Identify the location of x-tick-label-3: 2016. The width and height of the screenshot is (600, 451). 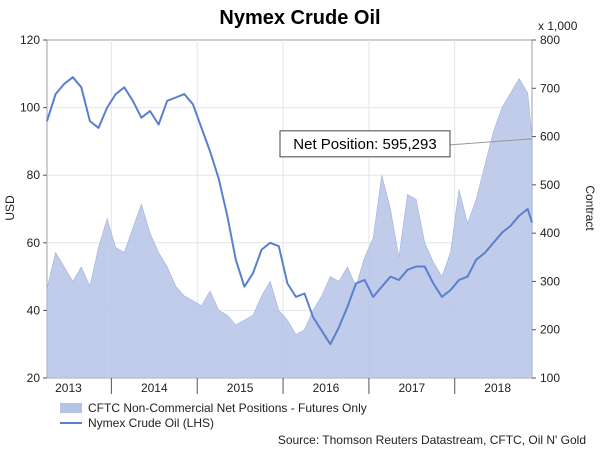
(326, 388).